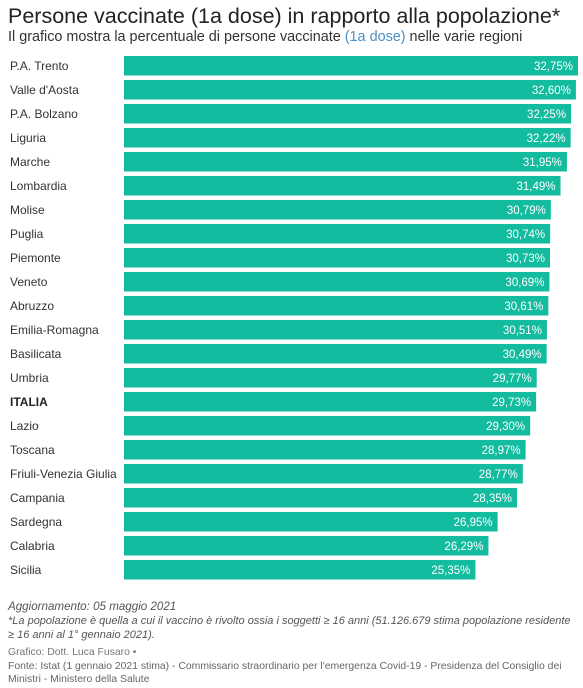  I want to click on bar-emilia-romagna, so click(335, 330).